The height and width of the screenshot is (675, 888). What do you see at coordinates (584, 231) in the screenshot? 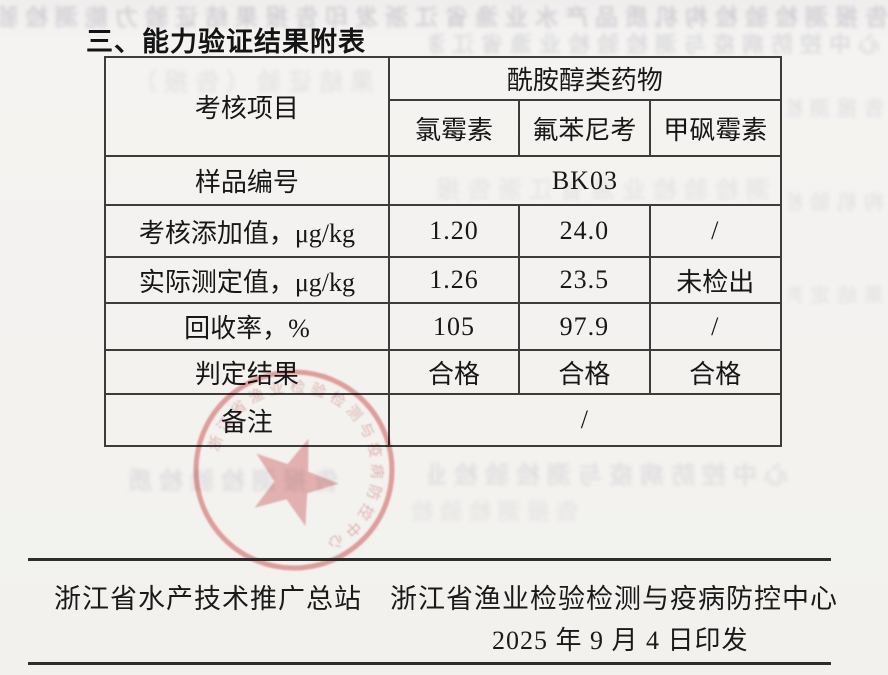
I see `cell-spiked-florfenicol: 24.0` at bounding box center [584, 231].